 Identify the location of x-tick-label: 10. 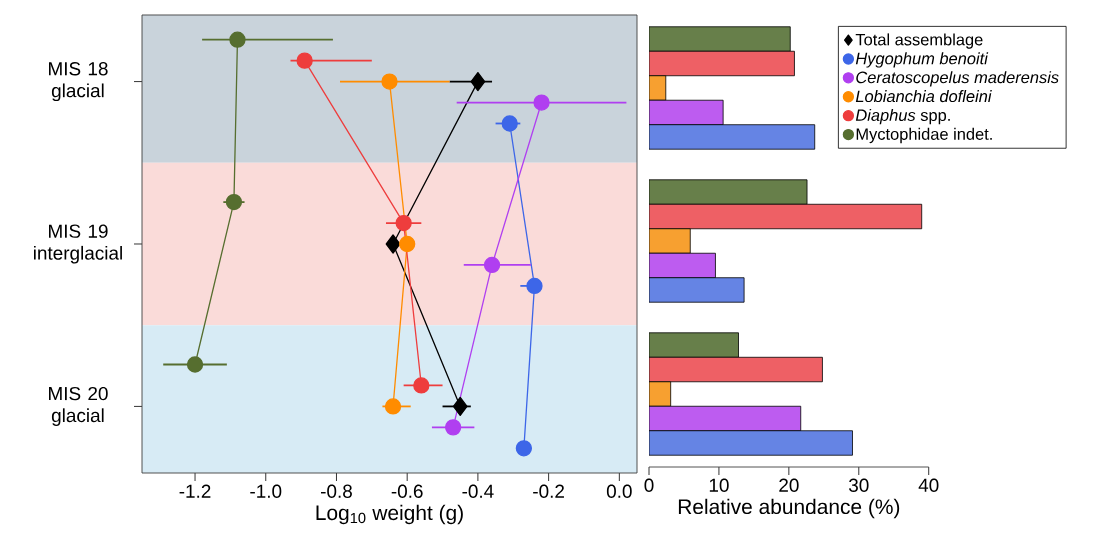
(719, 485).